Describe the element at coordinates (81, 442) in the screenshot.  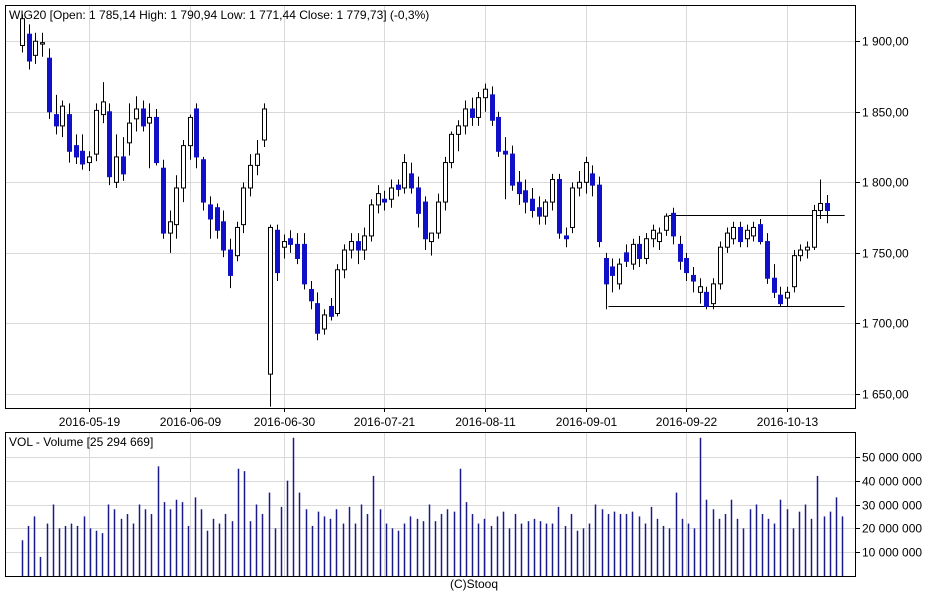
I see `volume-legend: VOL - Volume [25 294 669]` at that location.